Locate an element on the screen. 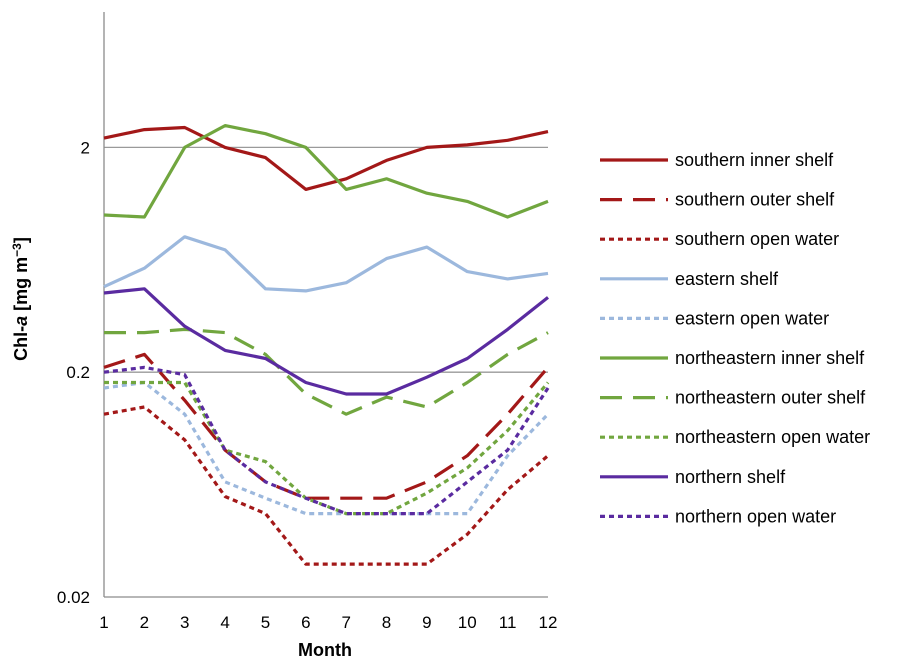 Image resolution: width=907 pixels, height=662 pixels. series-line-northeastern-outer-shelf is located at coordinates (326, 371).